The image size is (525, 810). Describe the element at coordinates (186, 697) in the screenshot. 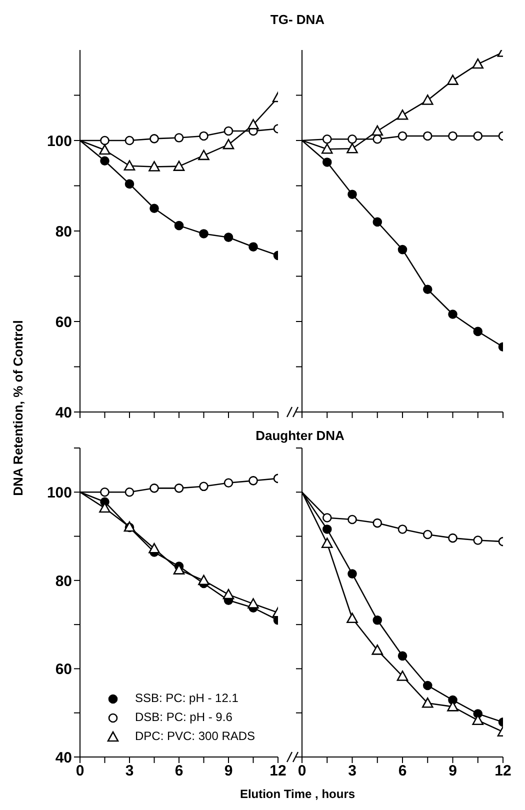

I see `legend-label: SSB: PC: pH - 12.1` at that location.